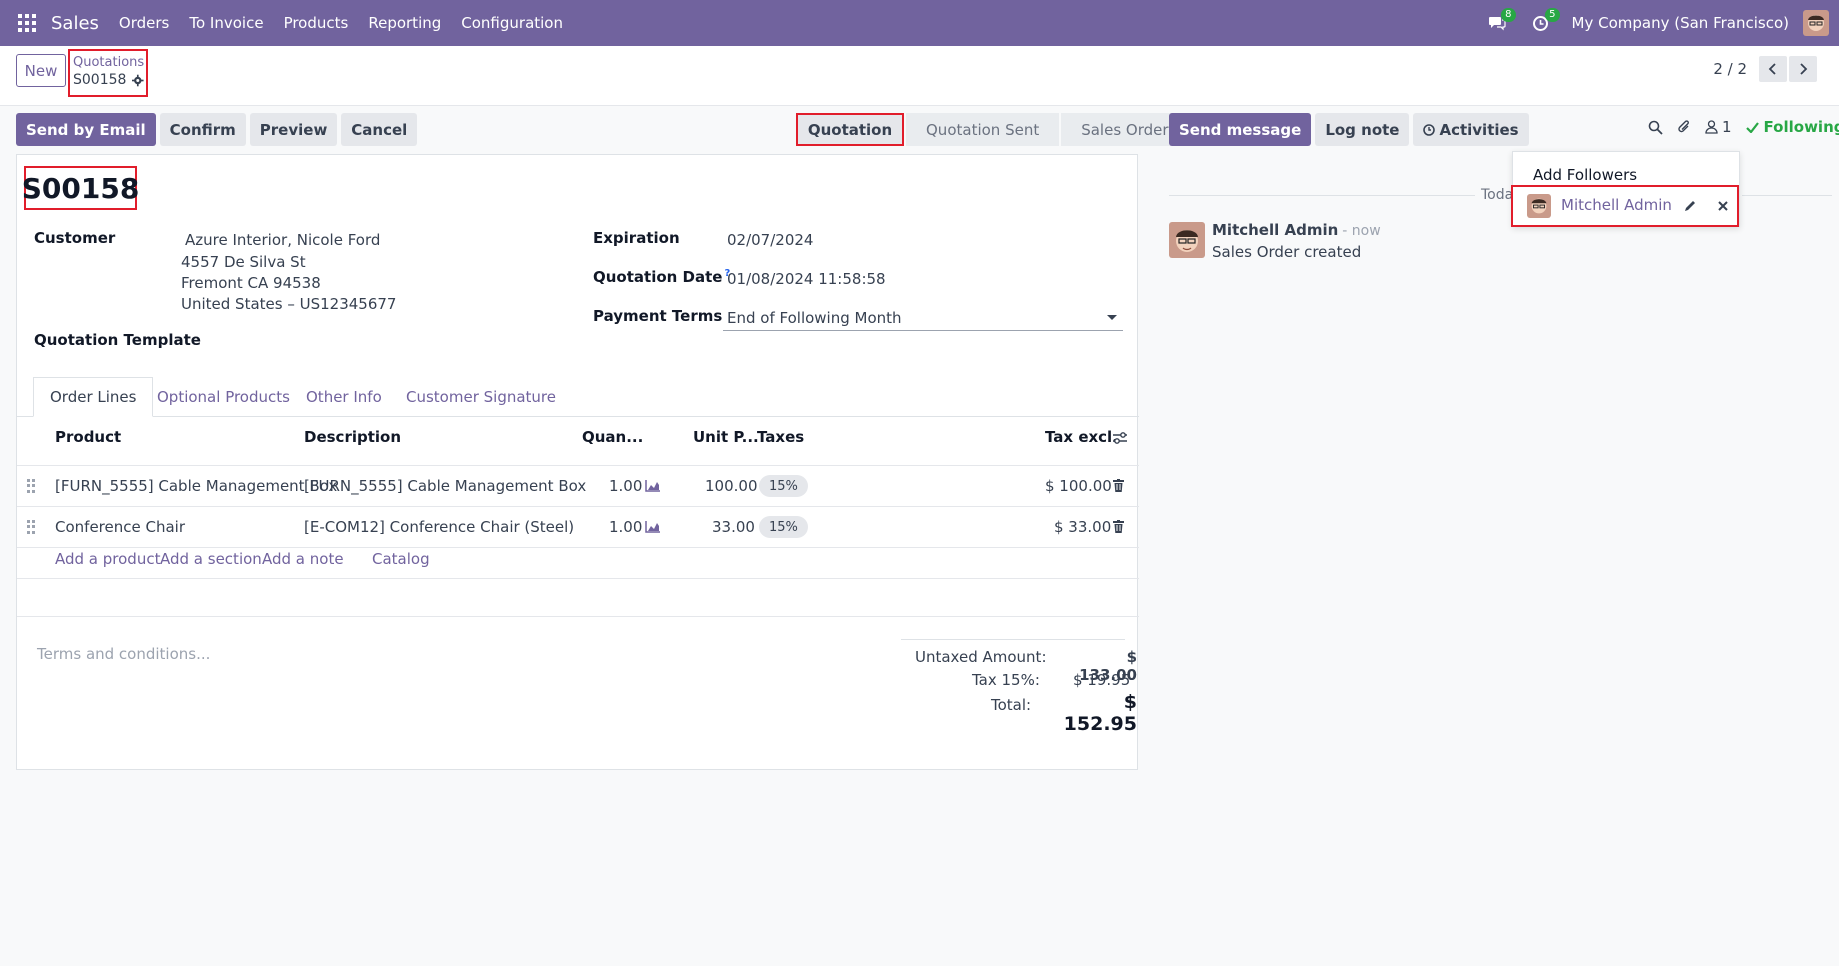 The image size is (1839, 966). What do you see at coordinates (770, 240) in the screenshot?
I see `expiration-field: 02/07/2024` at bounding box center [770, 240].